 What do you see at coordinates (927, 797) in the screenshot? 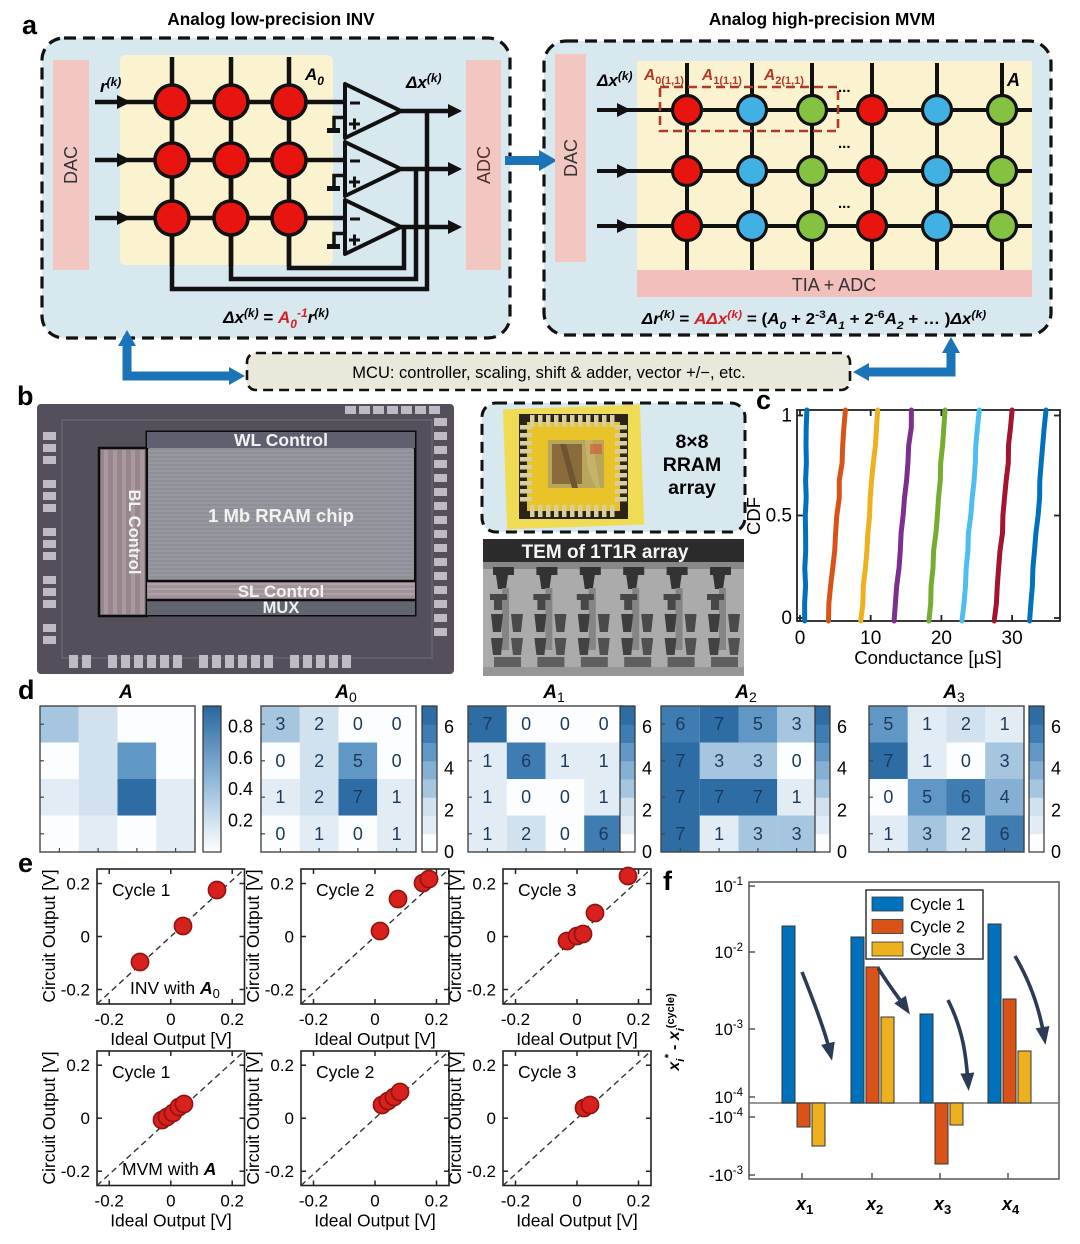
I see `svg-text: 5` at bounding box center [927, 797].